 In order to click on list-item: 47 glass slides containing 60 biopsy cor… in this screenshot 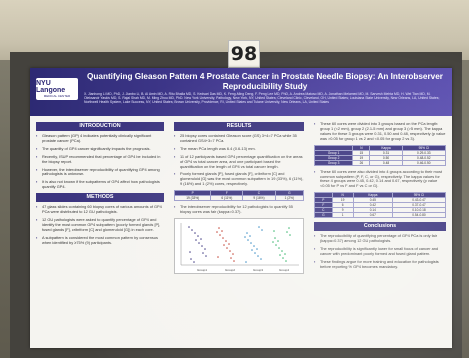, I will do `click(100, 209)`.